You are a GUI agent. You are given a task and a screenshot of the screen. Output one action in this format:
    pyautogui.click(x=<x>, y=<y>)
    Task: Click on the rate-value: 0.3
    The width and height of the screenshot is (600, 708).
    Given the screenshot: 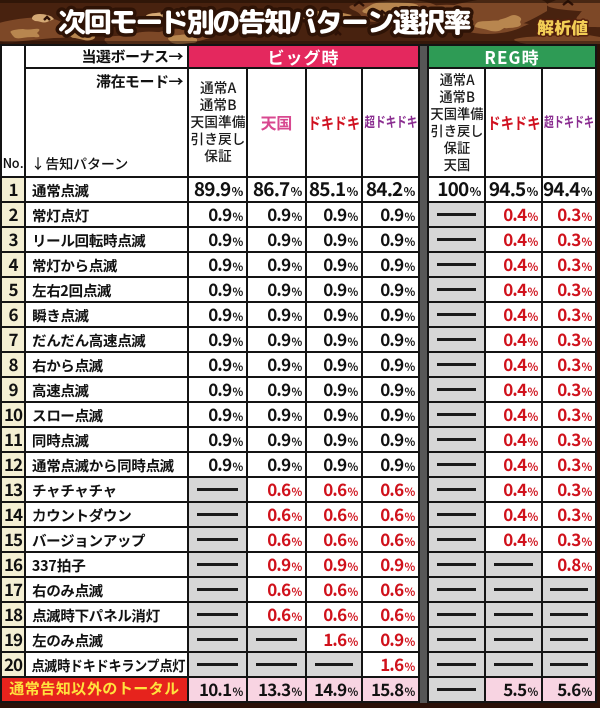 What is the action you would take?
    pyautogui.click(x=569, y=340)
    